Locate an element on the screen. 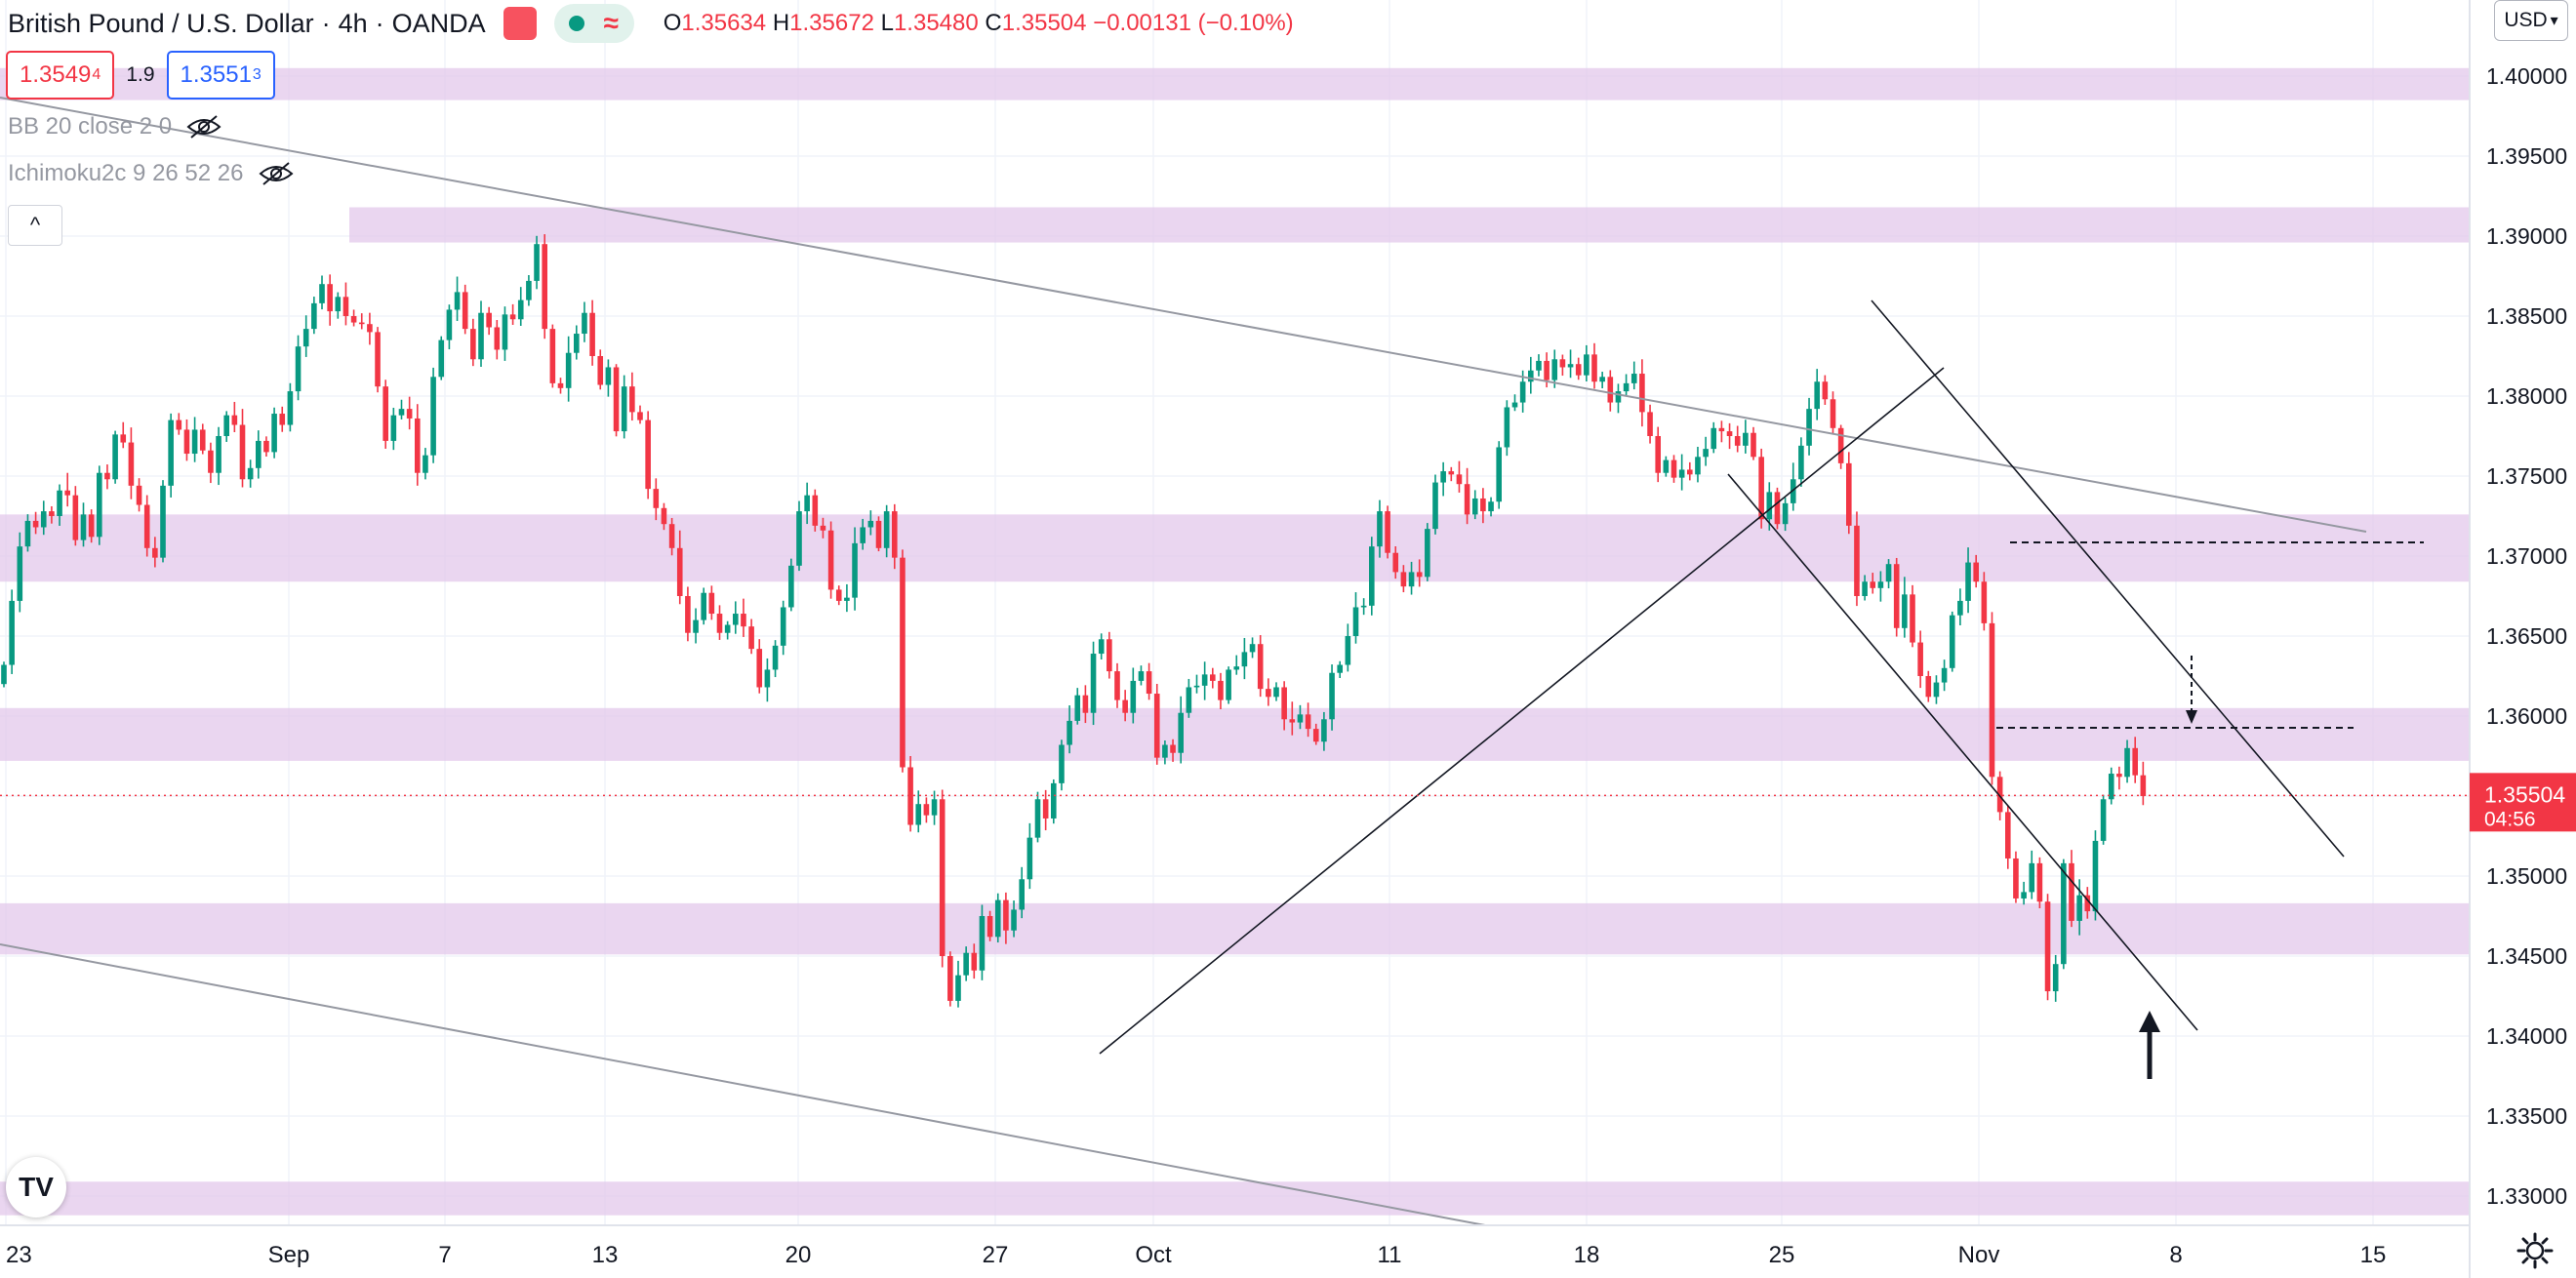 This screenshot has width=2576, height=1278. time-tick-label: Sep is located at coordinates (289, 1255).